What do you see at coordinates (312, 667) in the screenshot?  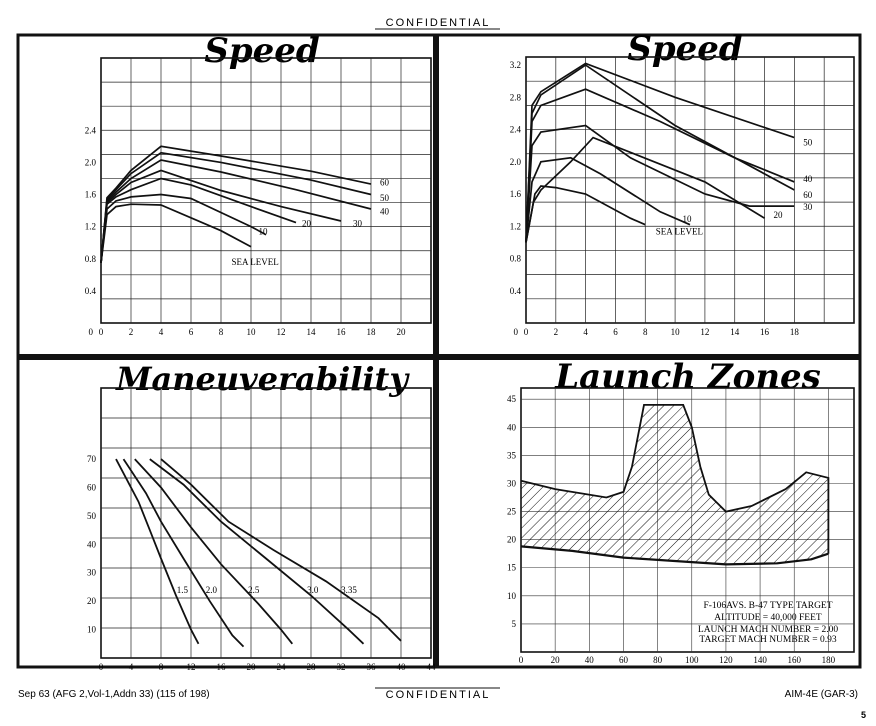 I see `maneuver-x-tick-label: 28` at bounding box center [312, 667].